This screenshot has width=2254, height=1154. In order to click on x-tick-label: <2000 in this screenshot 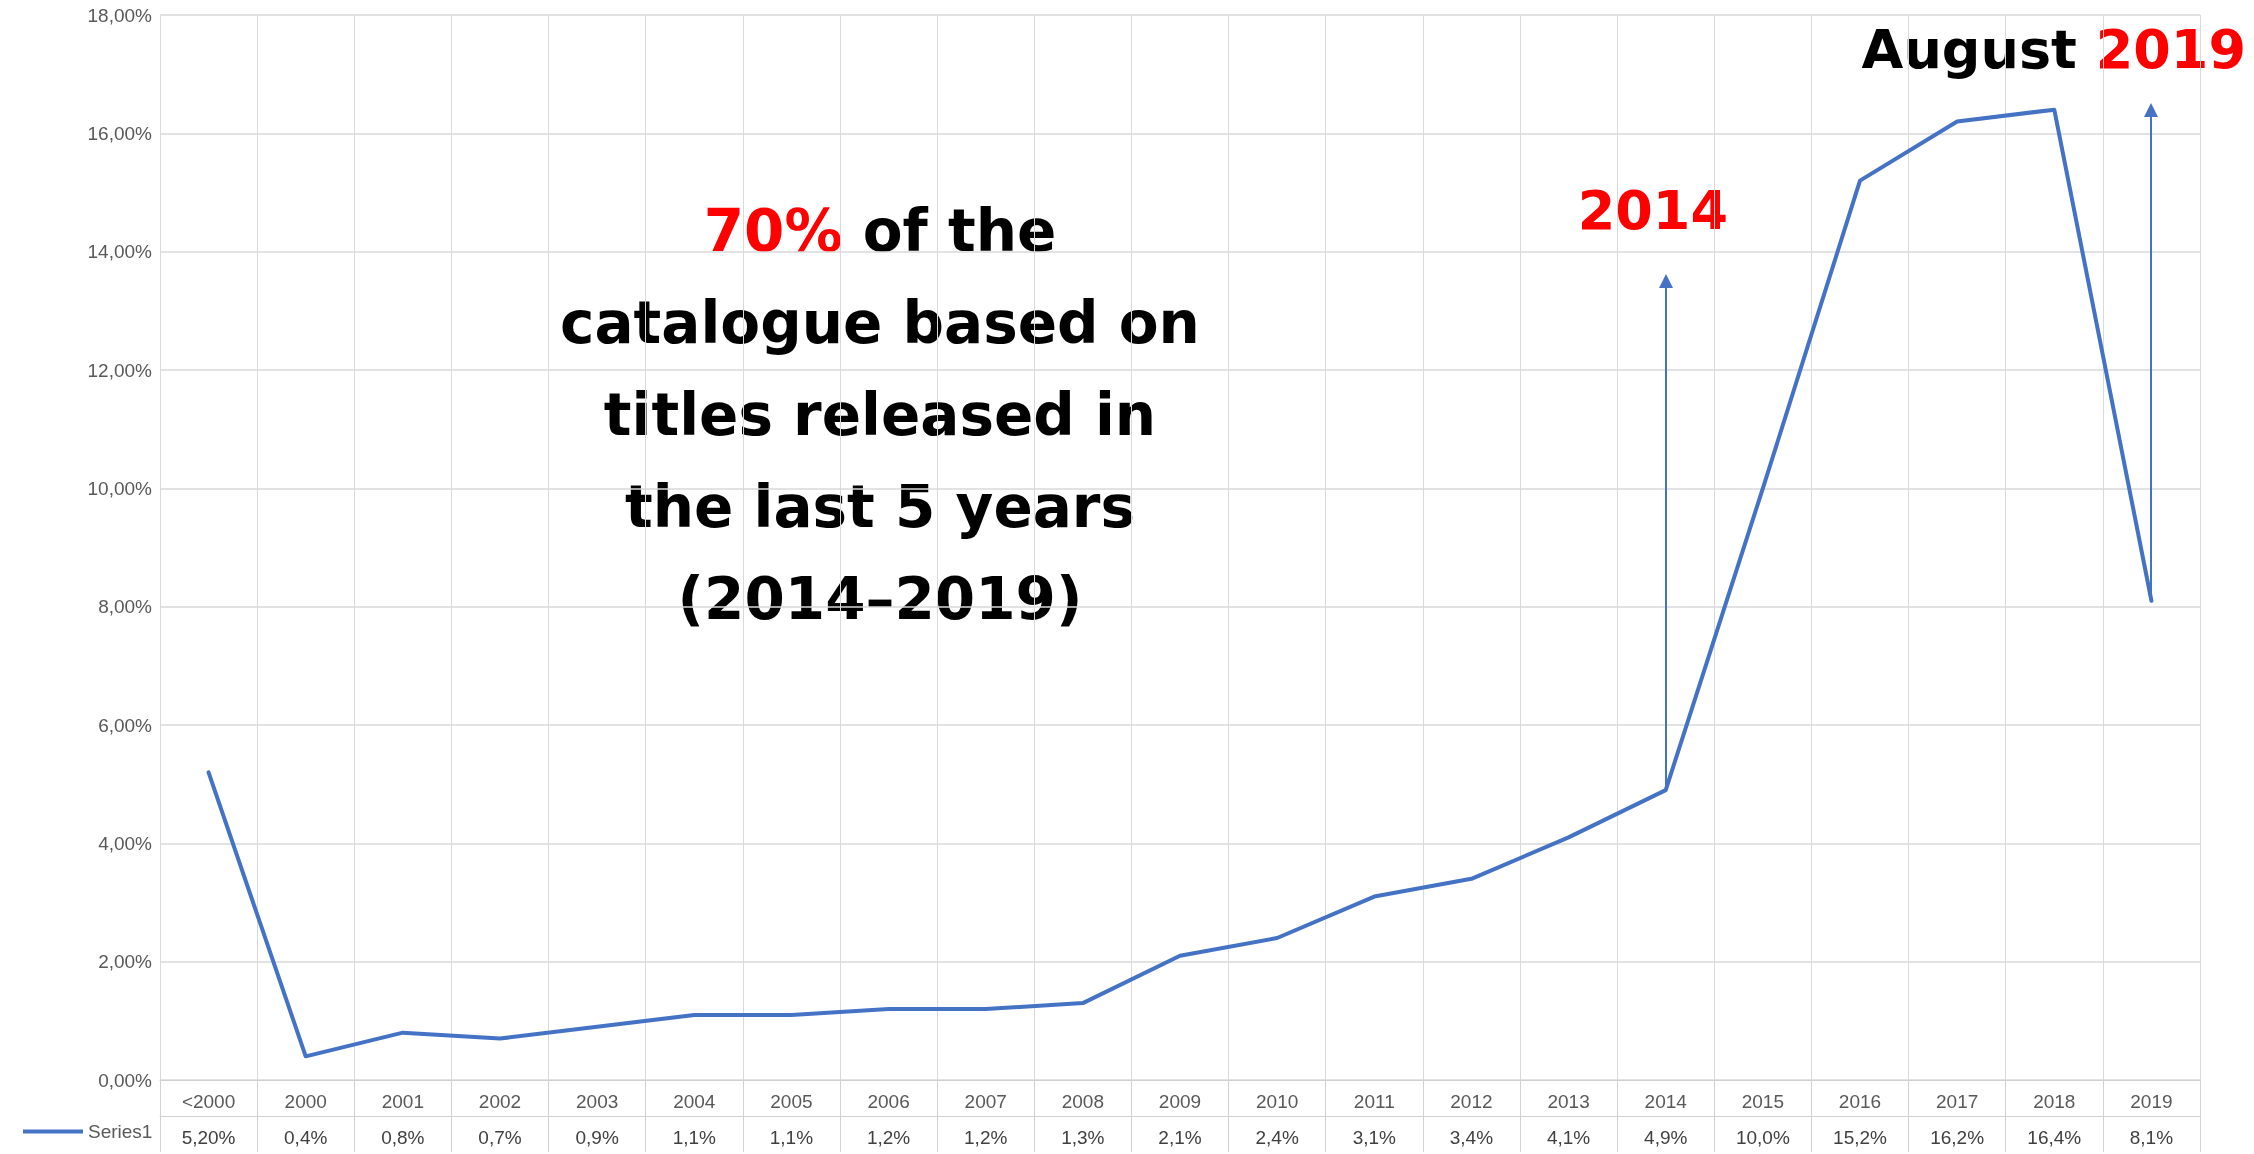, I will do `click(208, 1101)`.